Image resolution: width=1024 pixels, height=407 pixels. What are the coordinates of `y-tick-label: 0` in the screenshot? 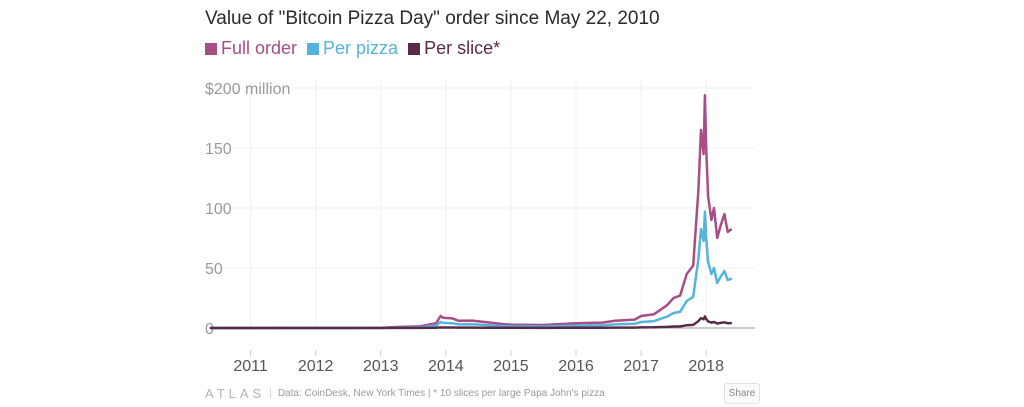 It's located at (209, 329).